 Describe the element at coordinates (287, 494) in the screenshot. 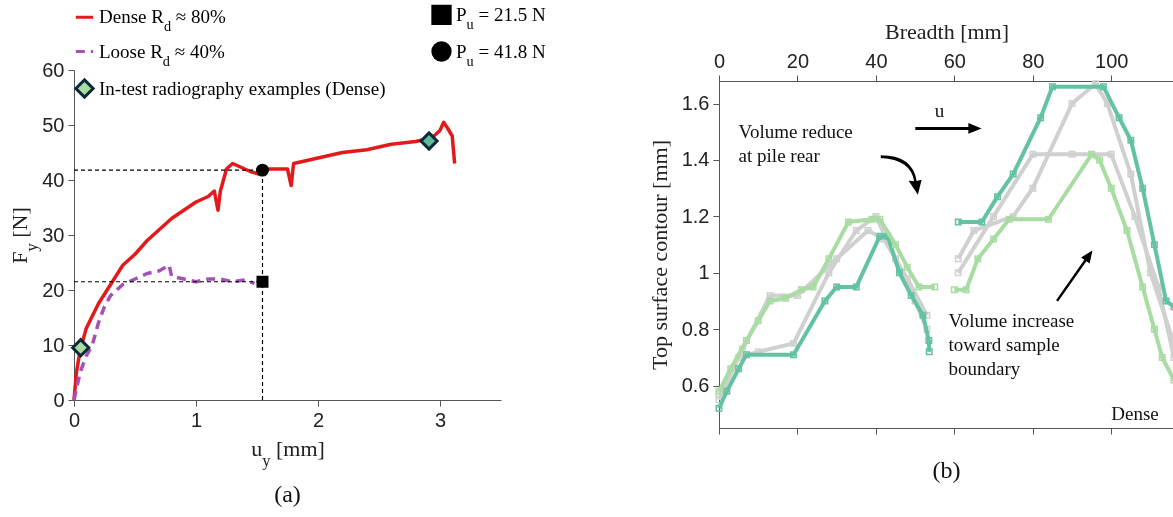

I see `text: (a)` at that location.